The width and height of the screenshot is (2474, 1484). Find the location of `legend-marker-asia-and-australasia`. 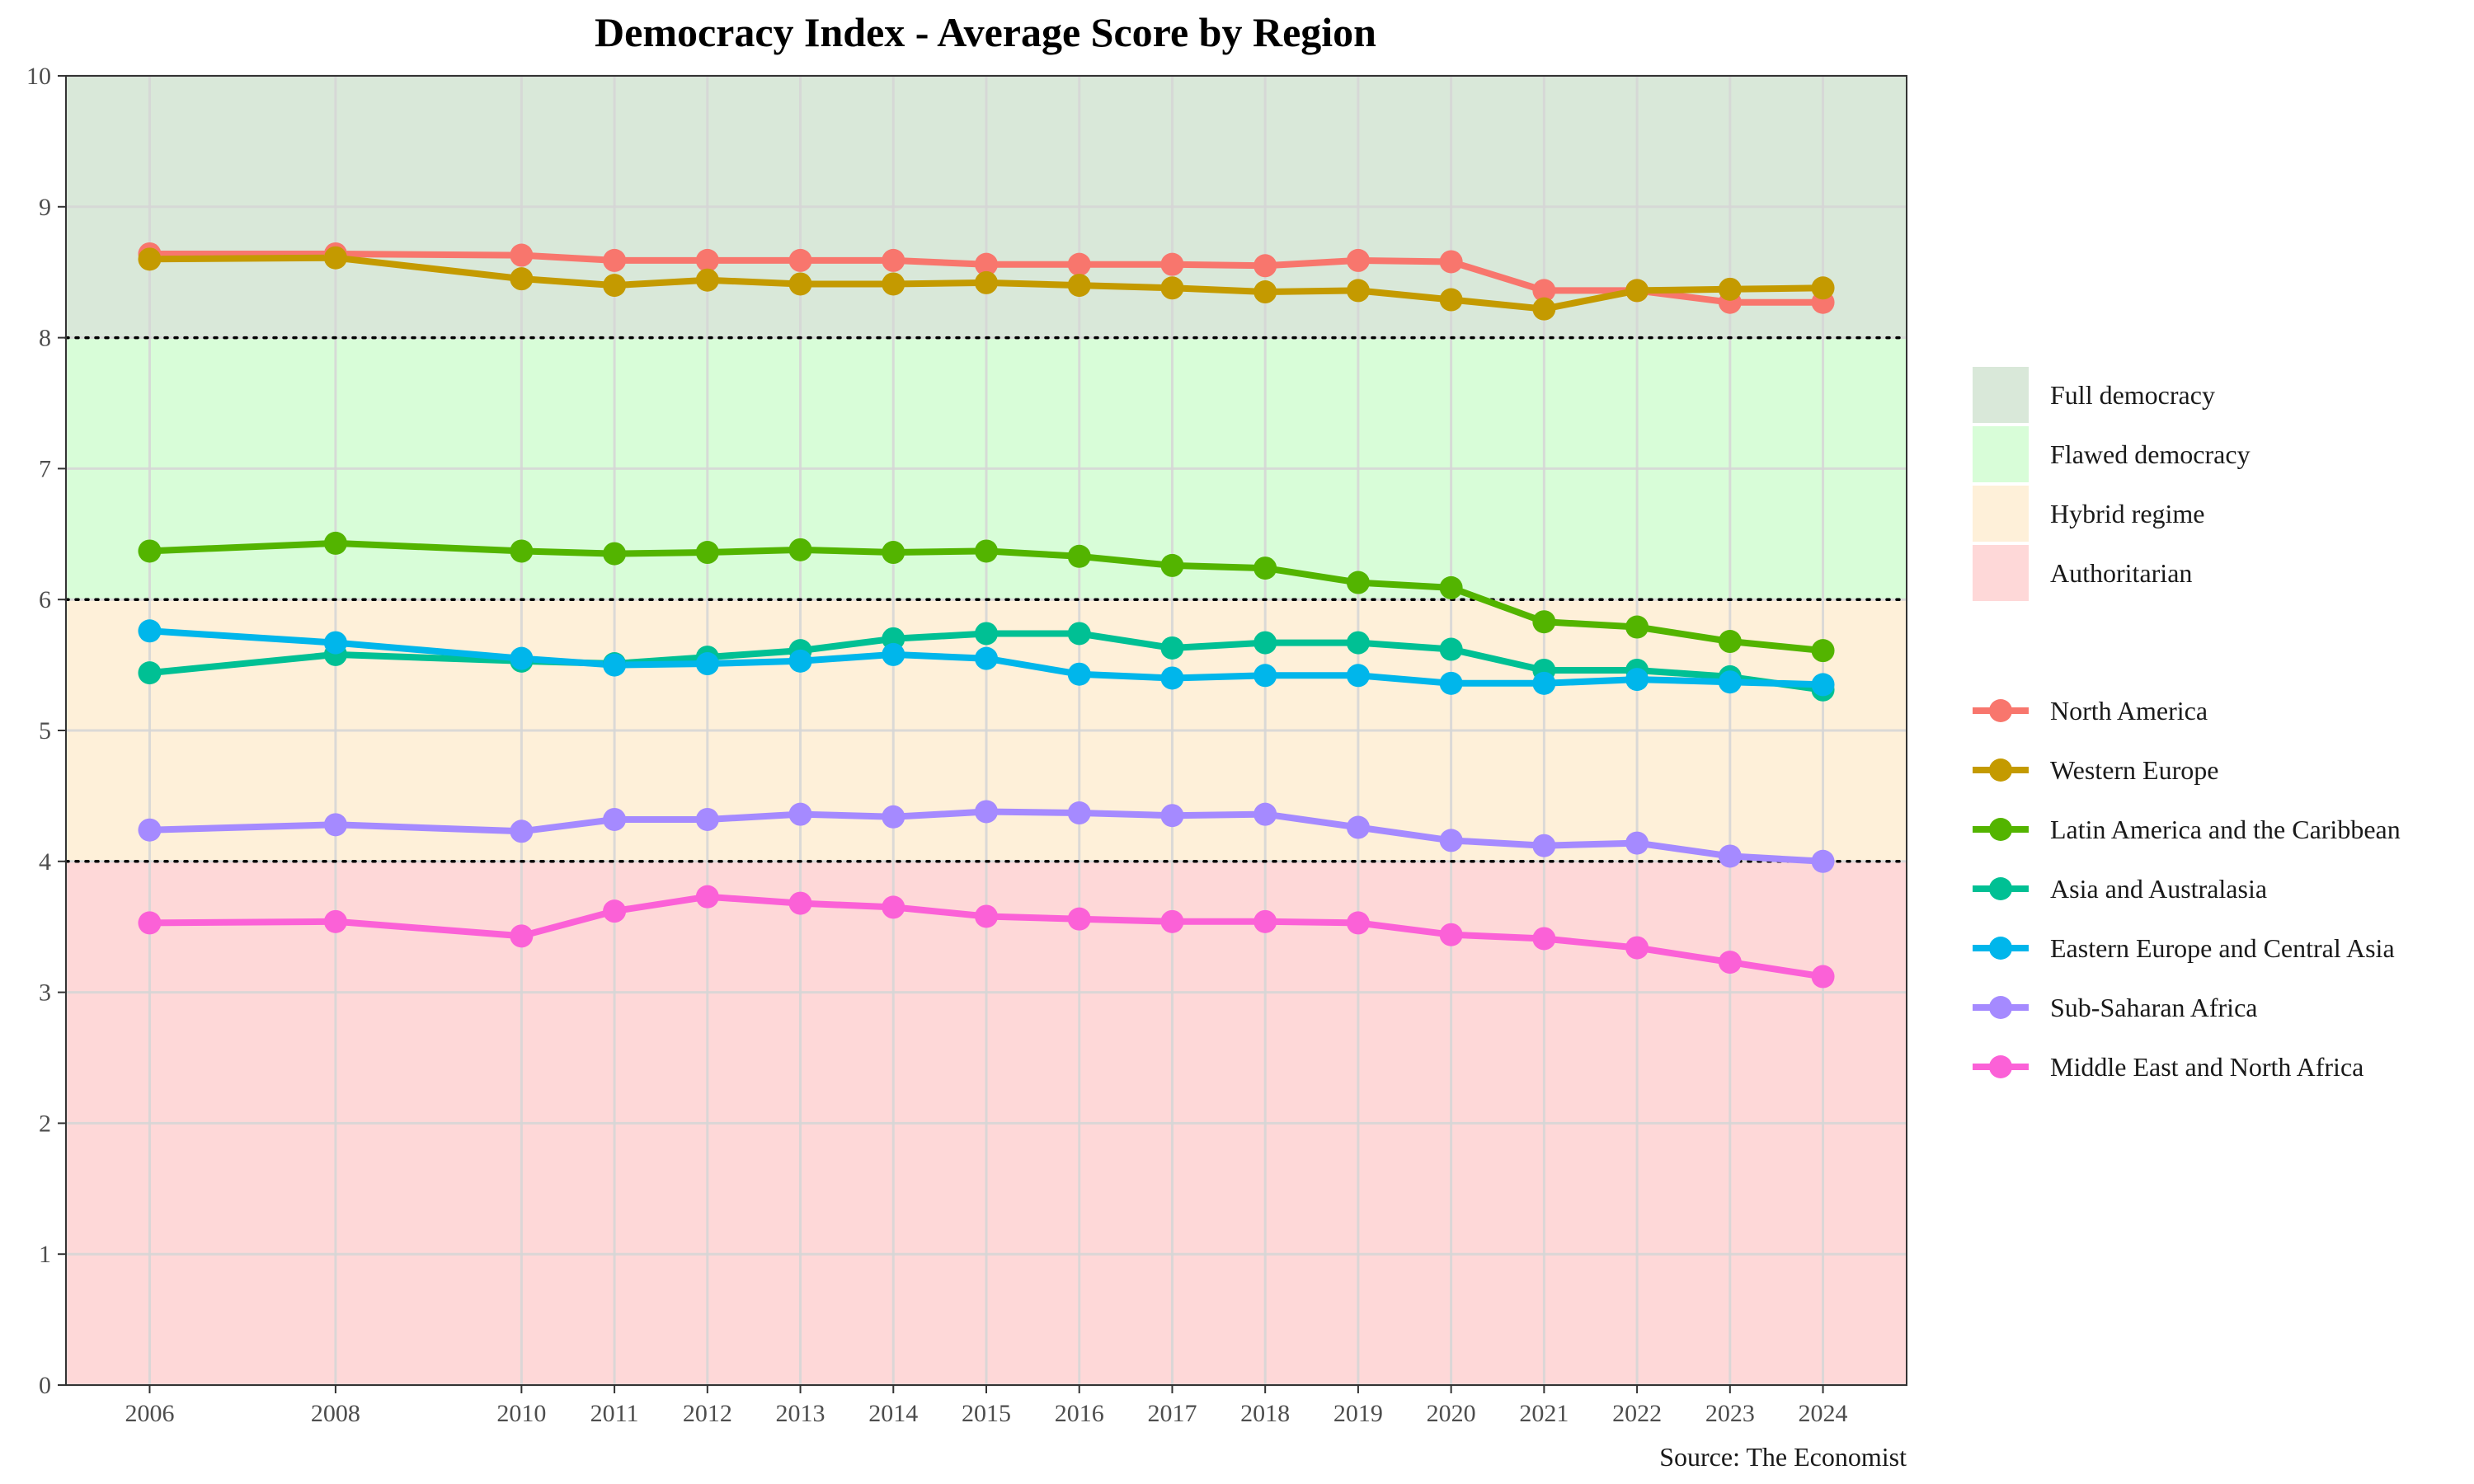

legend-marker-asia-and-australasia is located at coordinates (2000, 888).